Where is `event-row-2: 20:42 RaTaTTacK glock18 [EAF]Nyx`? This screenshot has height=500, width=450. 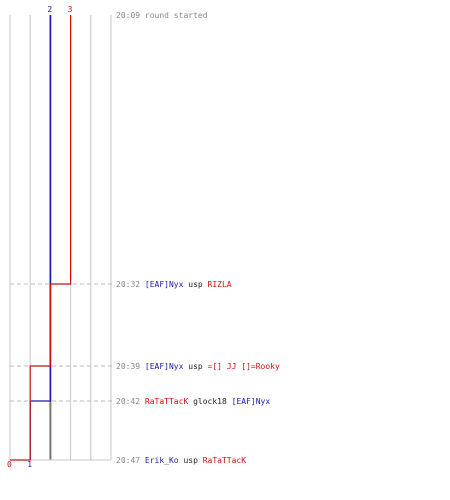 event-row-2: 20:42 RaTaTTacK glock18 [EAF]Nyx is located at coordinates (193, 401).